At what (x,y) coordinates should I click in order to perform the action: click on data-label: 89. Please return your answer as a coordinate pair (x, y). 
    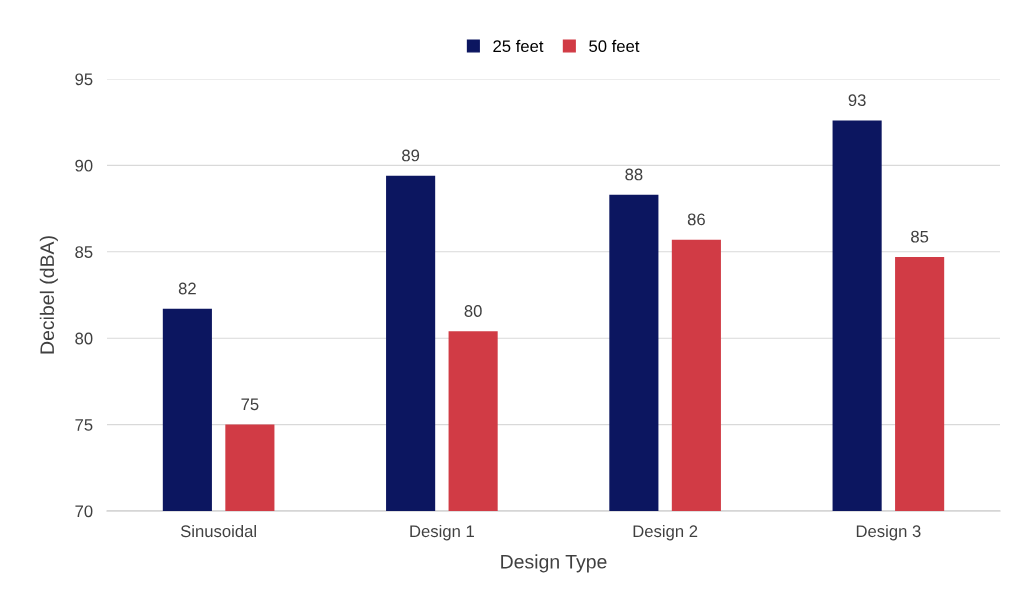
    Looking at the image, I should click on (411, 155).